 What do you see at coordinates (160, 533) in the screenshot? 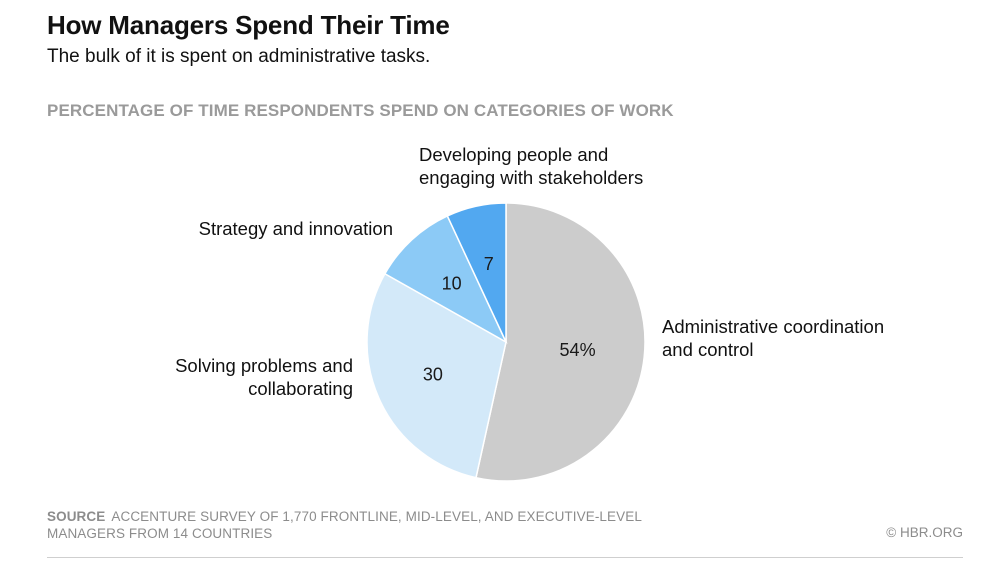
I see `source-text-line2: MANAGERS FROM 14 COUNTRIES` at bounding box center [160, 533].